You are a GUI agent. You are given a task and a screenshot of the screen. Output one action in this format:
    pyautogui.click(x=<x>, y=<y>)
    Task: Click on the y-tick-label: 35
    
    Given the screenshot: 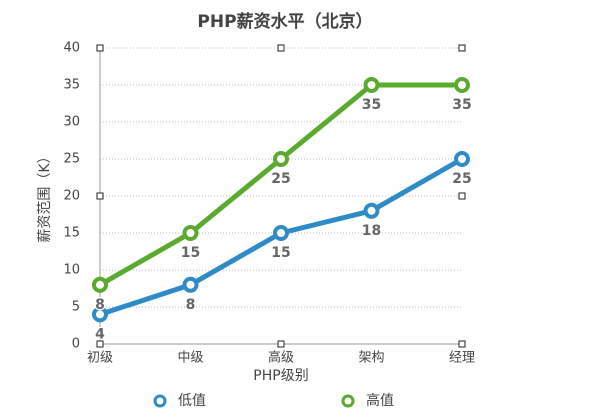 What is the action you would take?
    pyautogui.click(x=71, y=85)
    